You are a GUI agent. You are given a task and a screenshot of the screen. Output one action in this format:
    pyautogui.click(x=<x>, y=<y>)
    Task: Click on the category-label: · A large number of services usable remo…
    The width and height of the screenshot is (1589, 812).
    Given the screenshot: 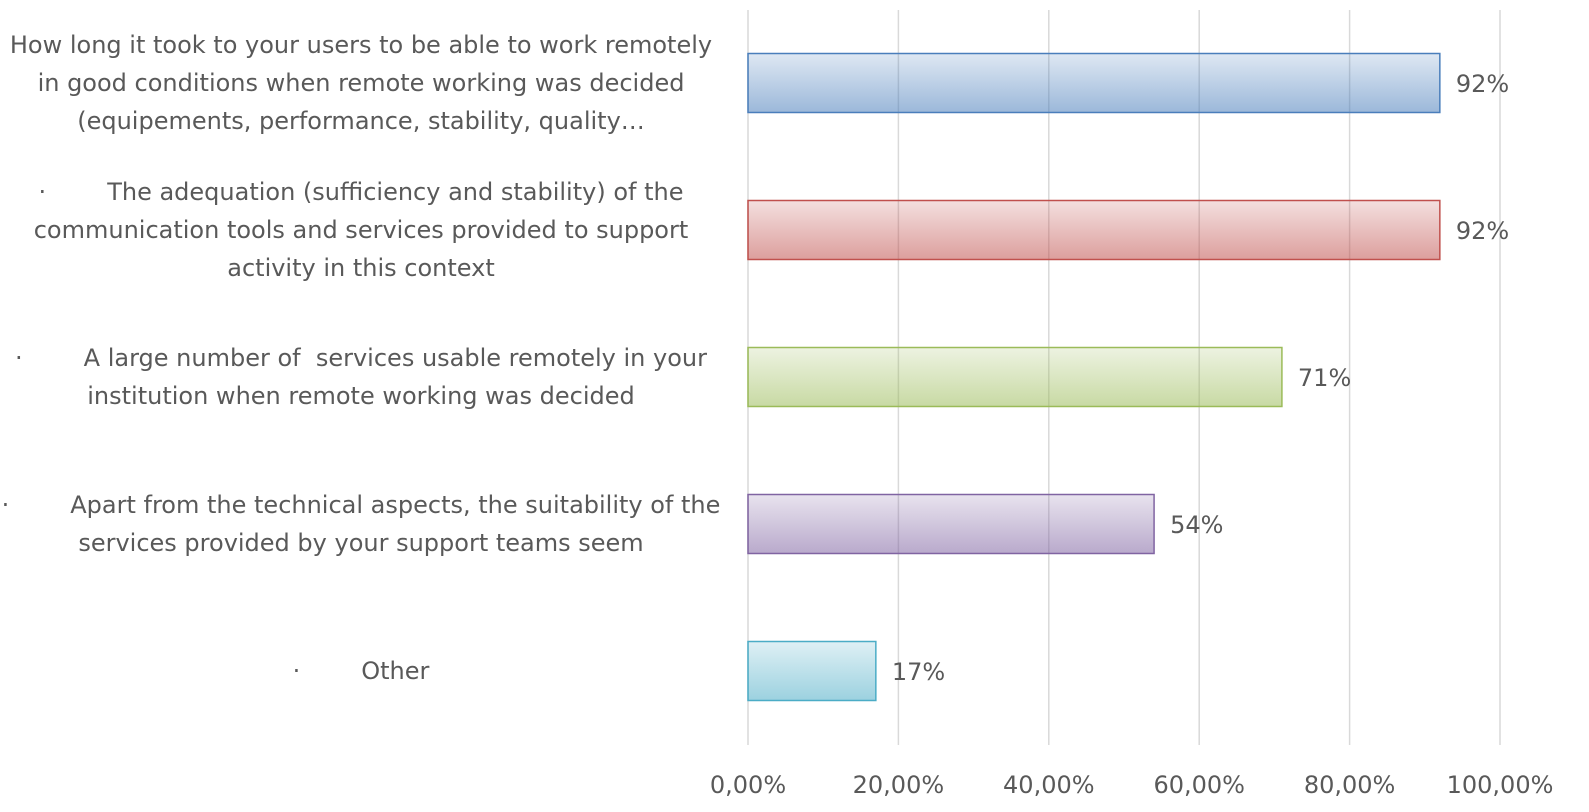 What is the action you would take?
    pyautogui.click(x=365, y=377)
    